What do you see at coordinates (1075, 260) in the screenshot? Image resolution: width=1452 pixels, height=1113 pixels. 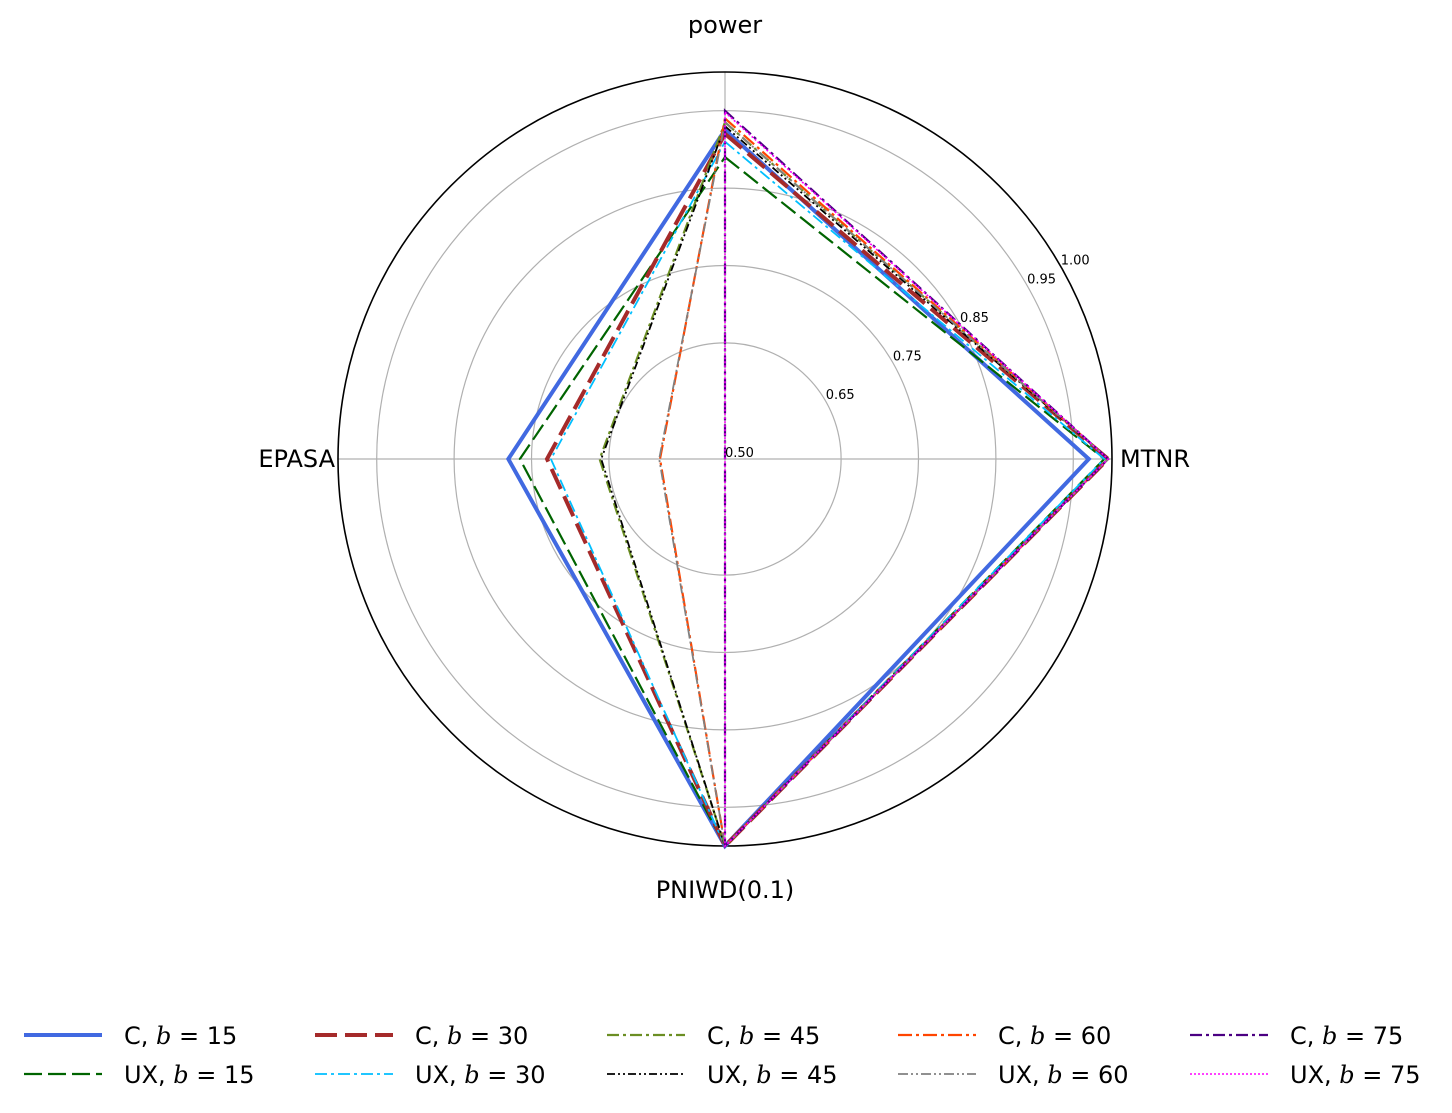 I see `rtick-label-5: 1.00` at bounding box center [1075, 260].